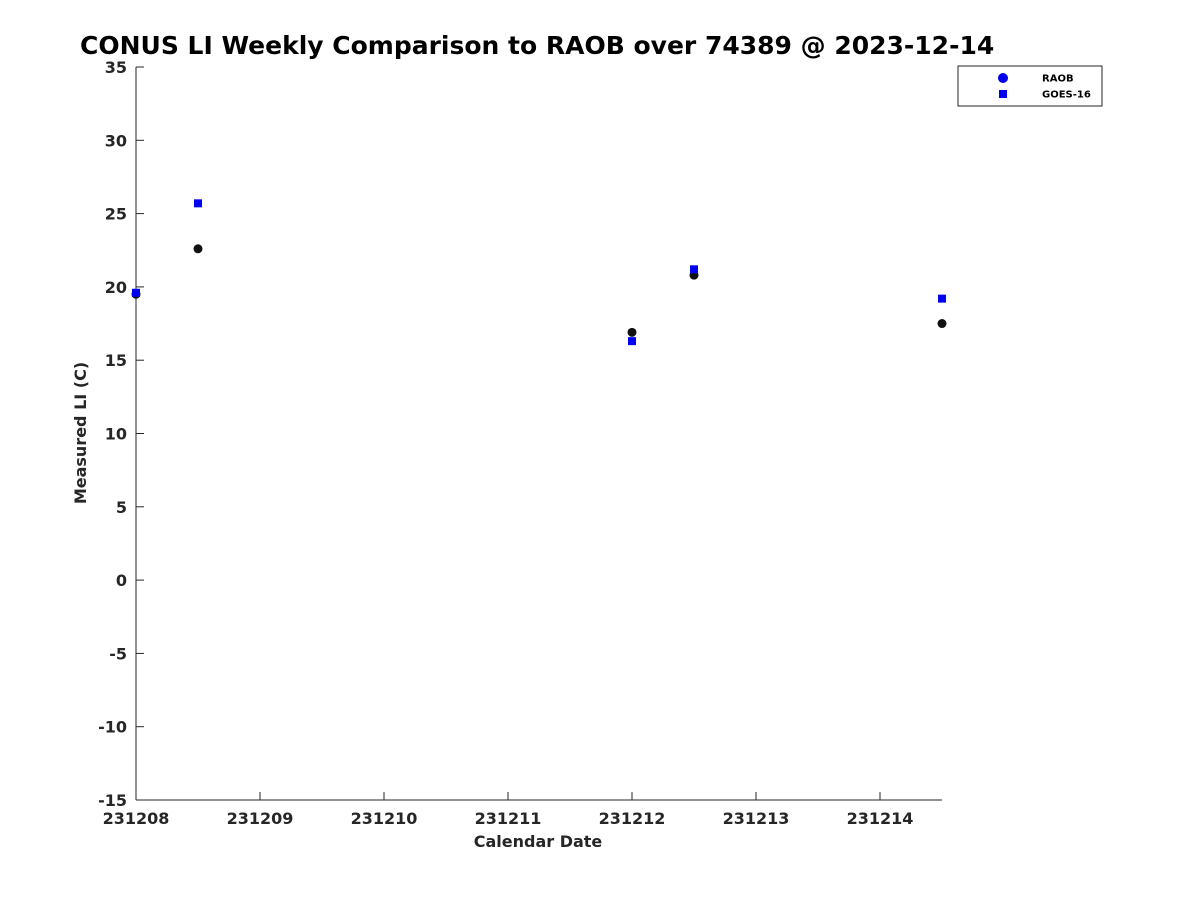 This screenshot has width=1200, height=900. I want to click on y-ticks: 35 30 25 20 15 10 5 0 -5 -10 -15, so click(121, 434).